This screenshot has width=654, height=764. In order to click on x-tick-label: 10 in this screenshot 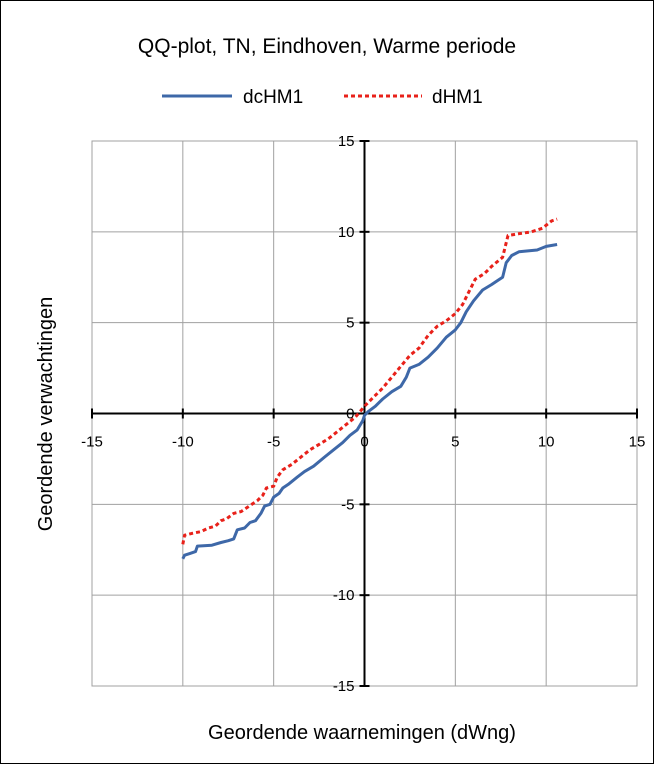, I will do `click(546, 442)`.